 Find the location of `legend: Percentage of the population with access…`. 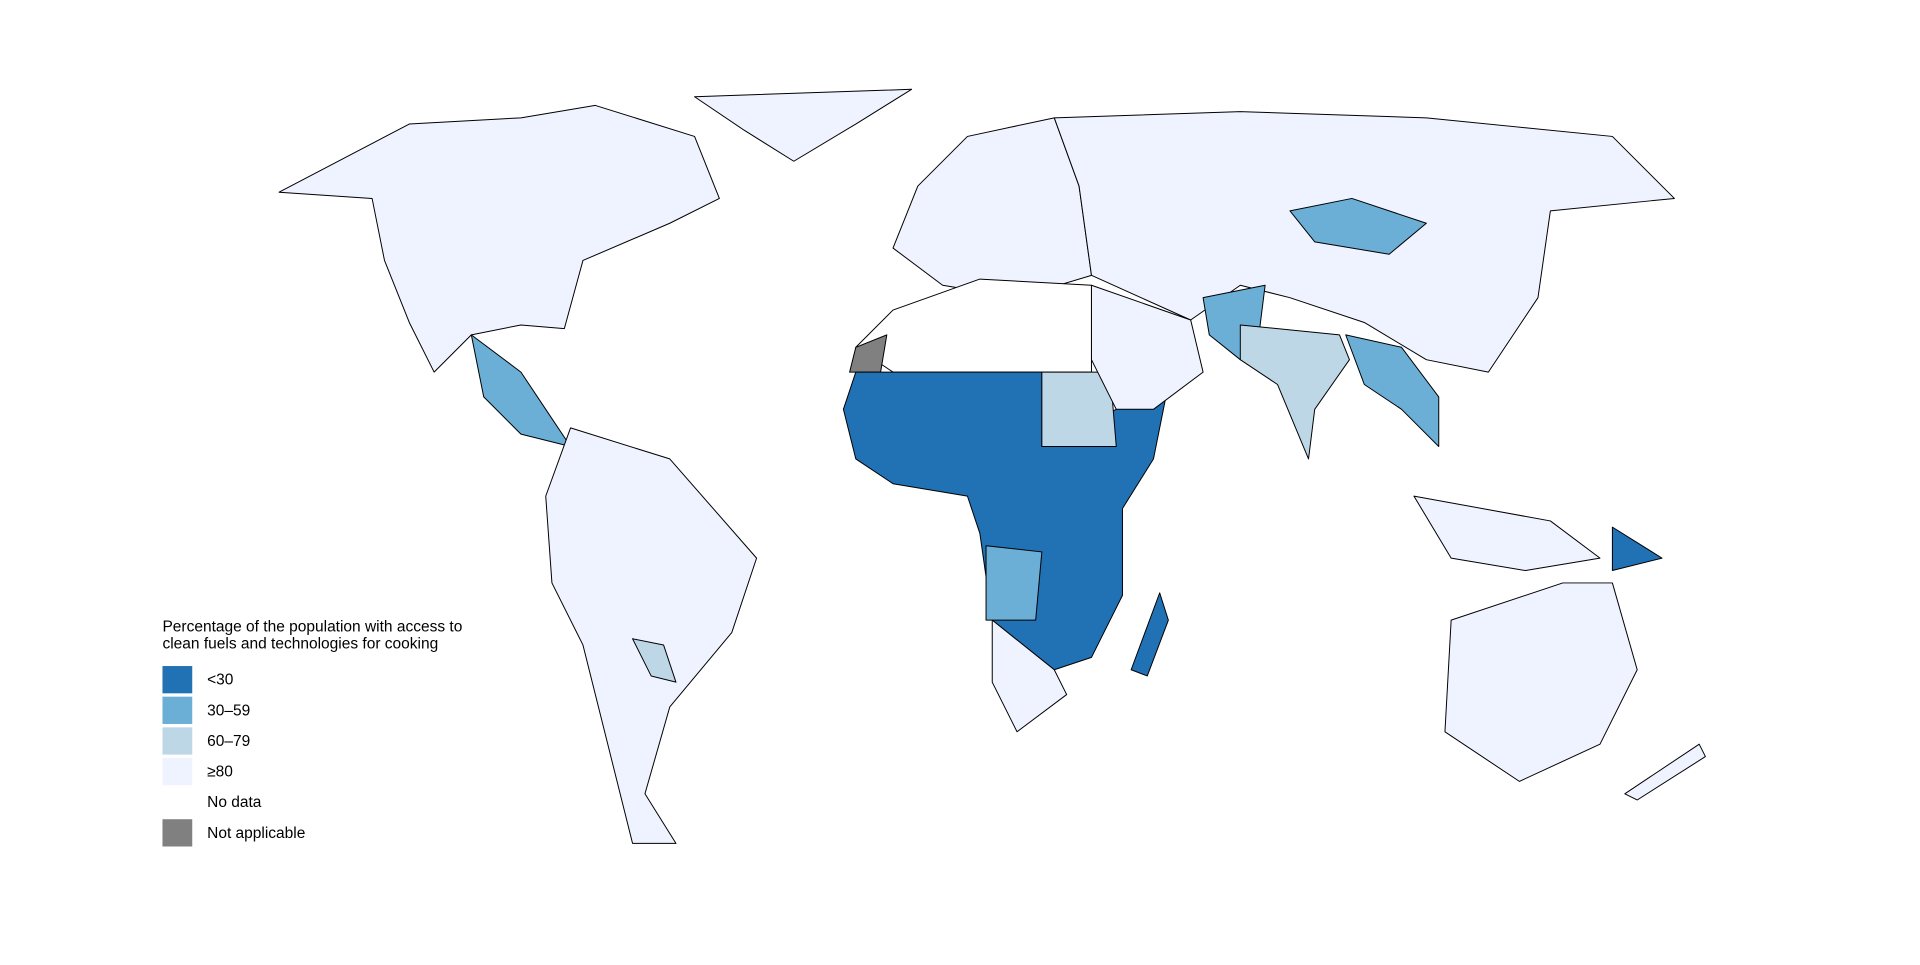

legend: Percentage of the population with access… is located at coordinates (312, 732).